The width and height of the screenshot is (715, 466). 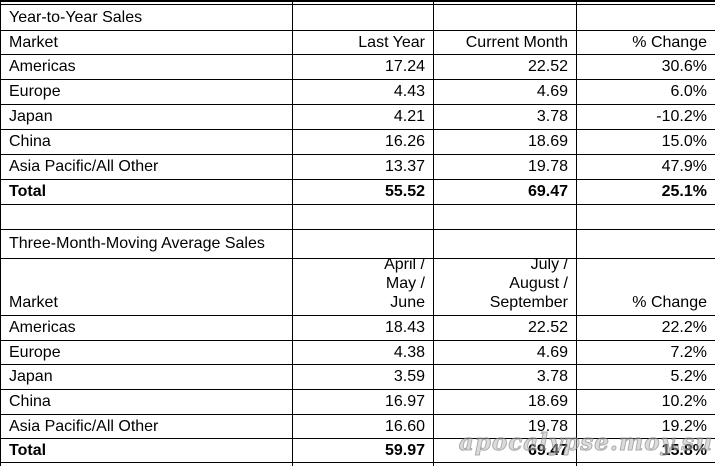 I want to click on apr-may-jun-cell: 3.59, so click(x=363, y=377).